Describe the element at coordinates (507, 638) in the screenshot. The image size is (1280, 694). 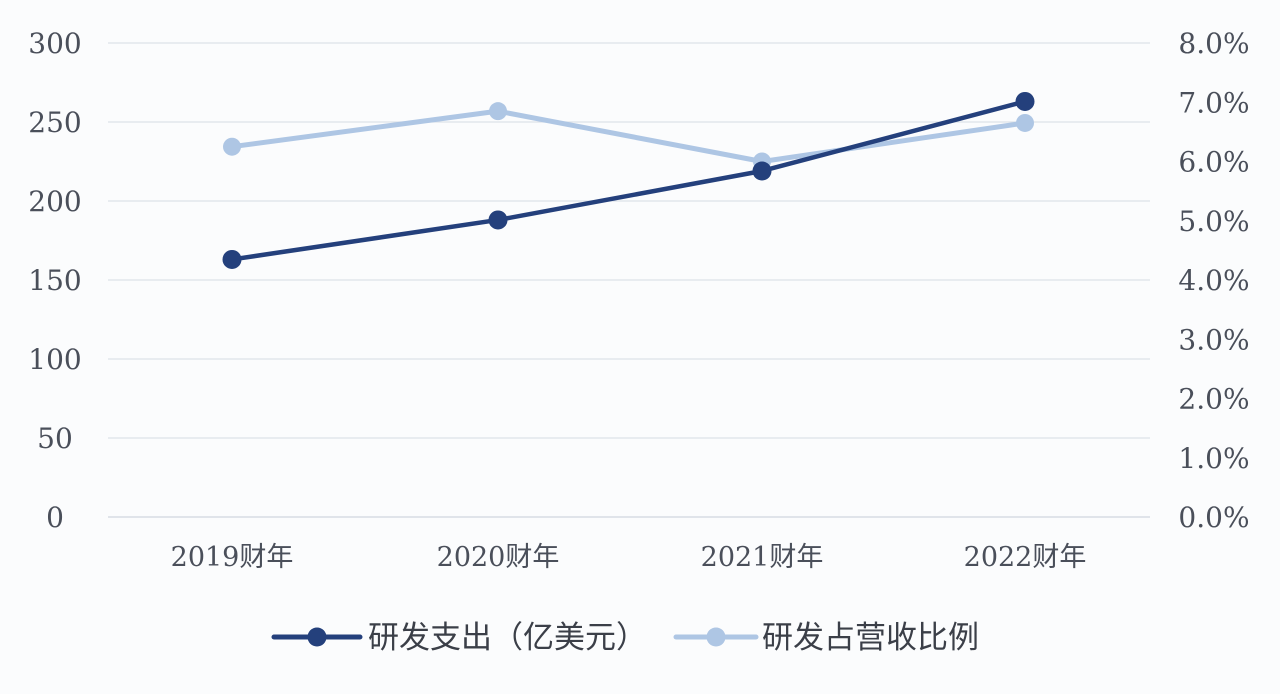
I see `legend-label: 研发支出（亿美元）` at that location.